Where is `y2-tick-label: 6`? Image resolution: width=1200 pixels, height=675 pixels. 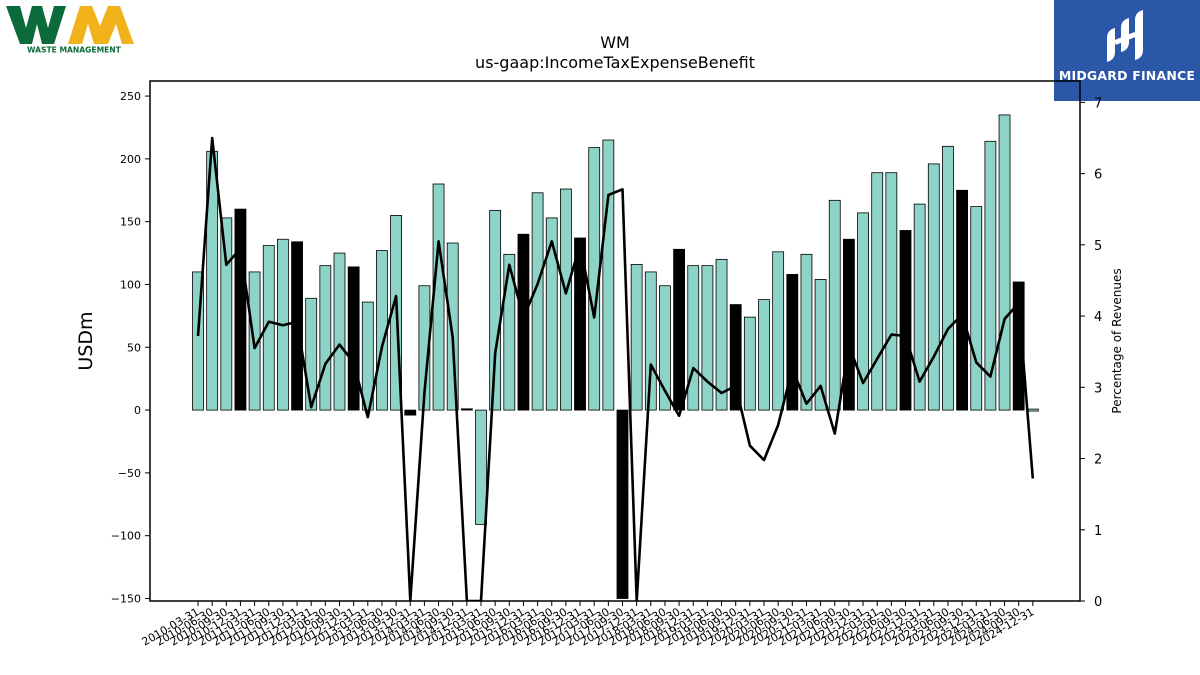 y2-tick-label: 6 is located at coordinates (1098, 175).